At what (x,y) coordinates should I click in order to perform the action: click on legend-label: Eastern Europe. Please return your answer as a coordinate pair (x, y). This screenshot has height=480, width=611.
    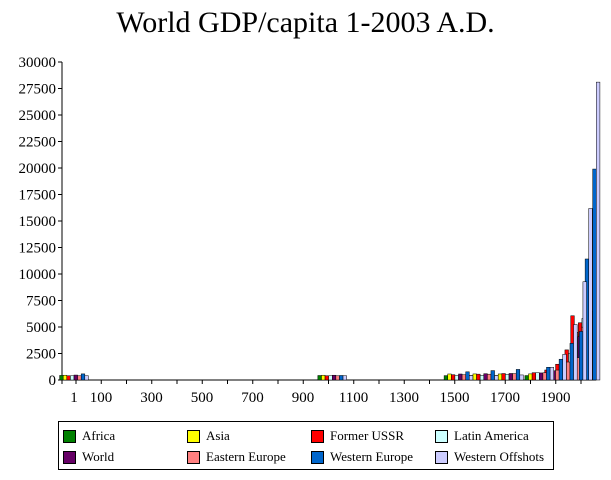
    Looking at the image, I should click on (246, 456).